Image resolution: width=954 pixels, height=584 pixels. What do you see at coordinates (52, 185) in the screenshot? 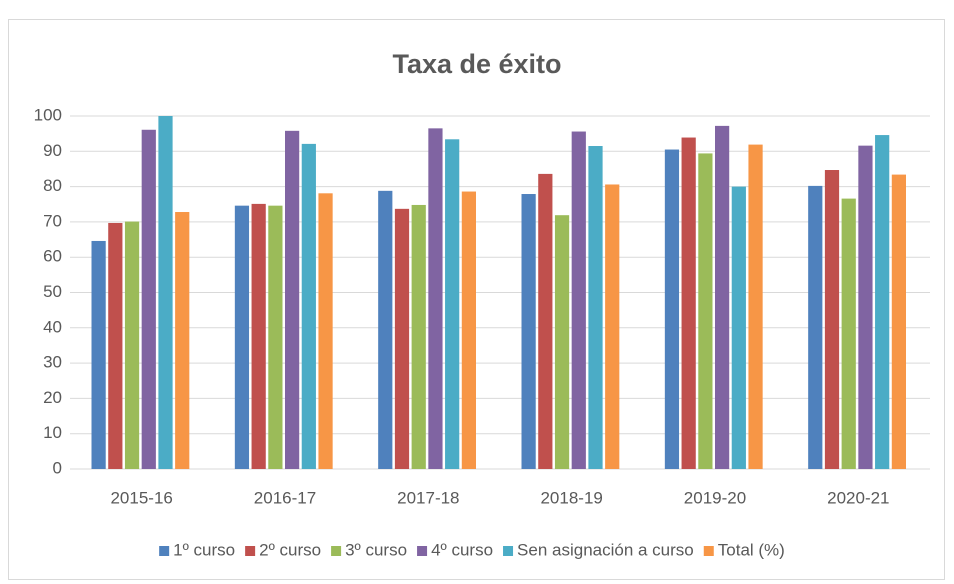
I see `y-tick-label: 80` at bounding box center [52, 185].